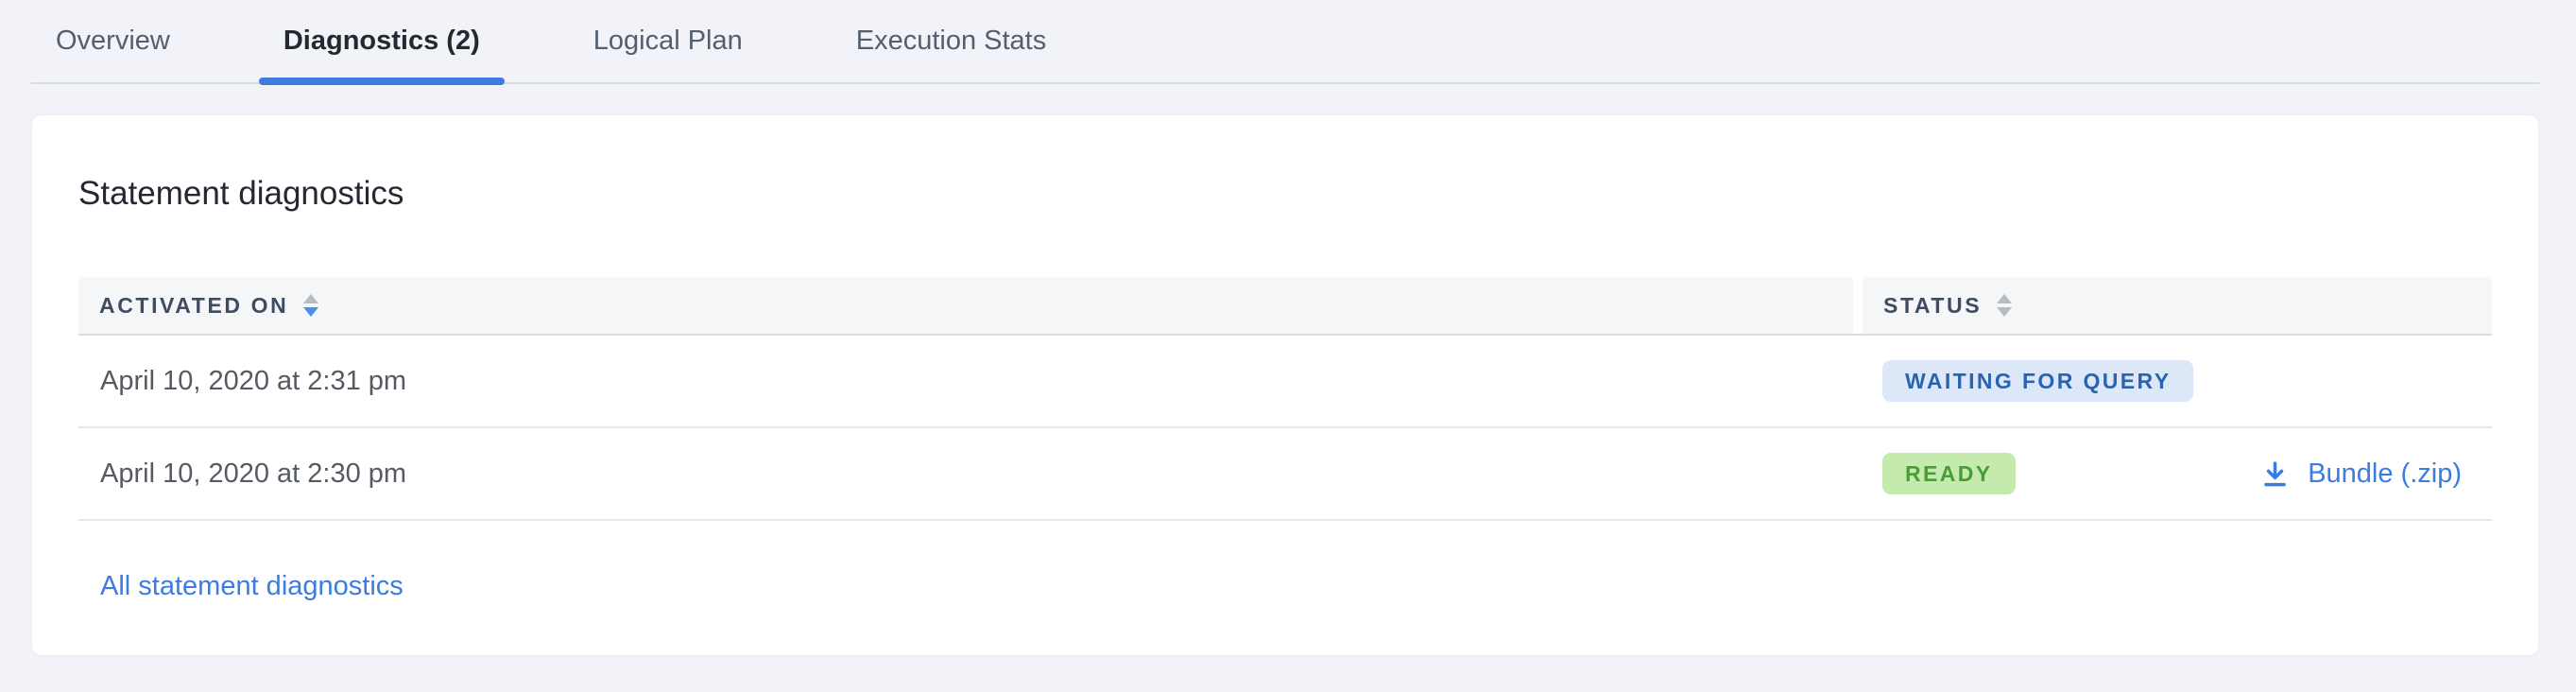 Image resolution: width=2576 pixels, height=692 pixels. I want to click on status-cell: READY, so click(2061, 474).